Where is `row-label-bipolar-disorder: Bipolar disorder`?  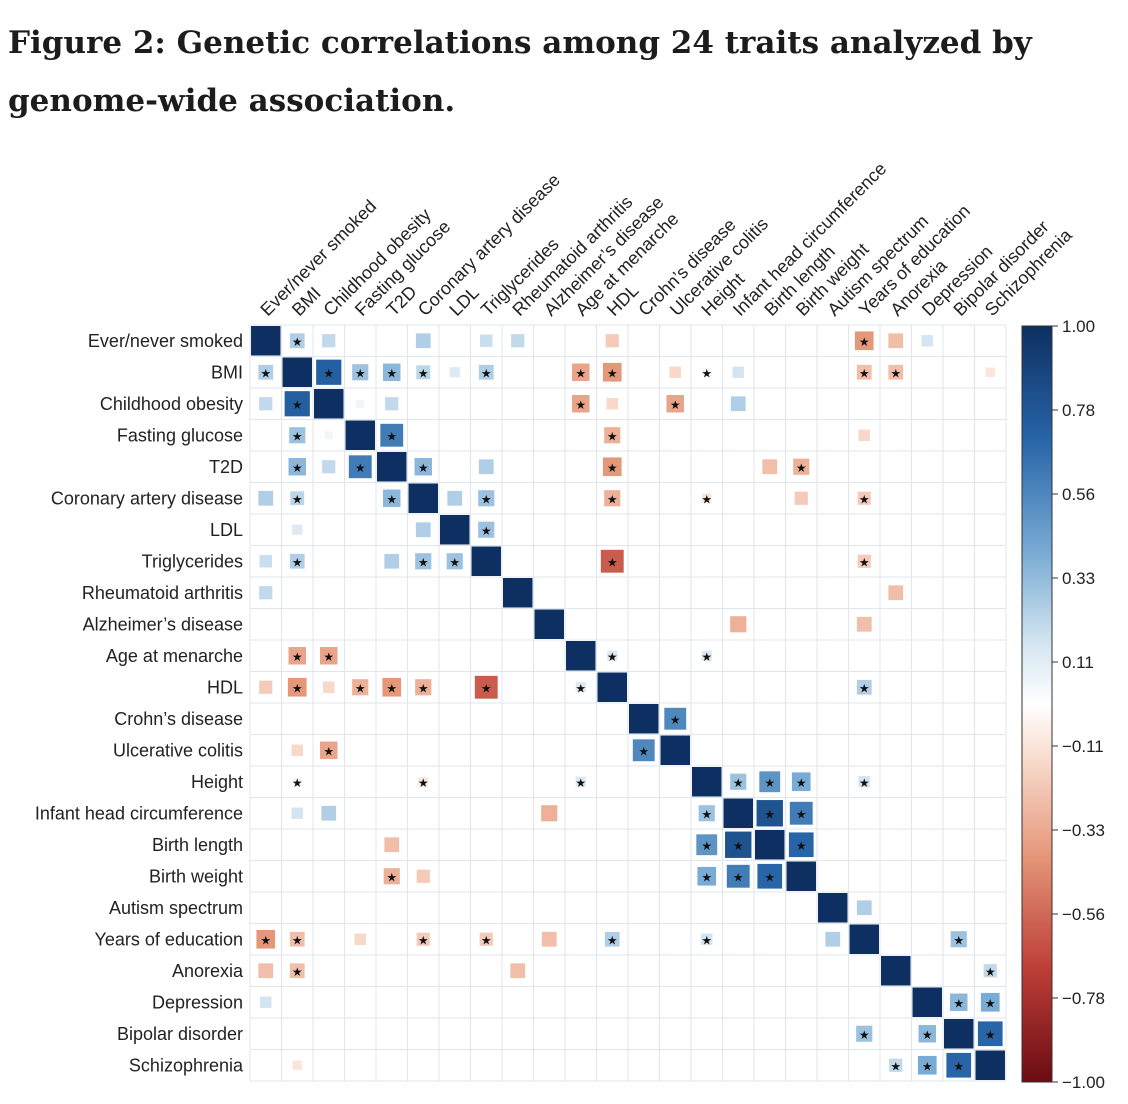 row-label-bipolar-disorder: Bipolar disorder is located at coordinates (180, 1034).